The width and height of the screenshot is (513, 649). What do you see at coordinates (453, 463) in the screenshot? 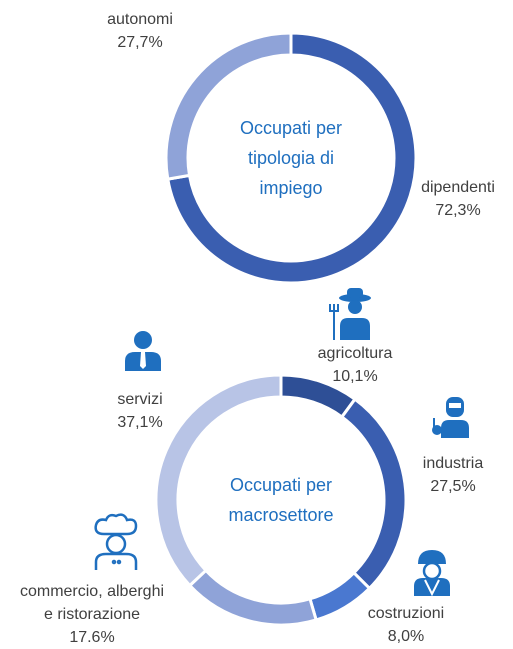
I see `category-label: industria` at bounding box center [453, 463].